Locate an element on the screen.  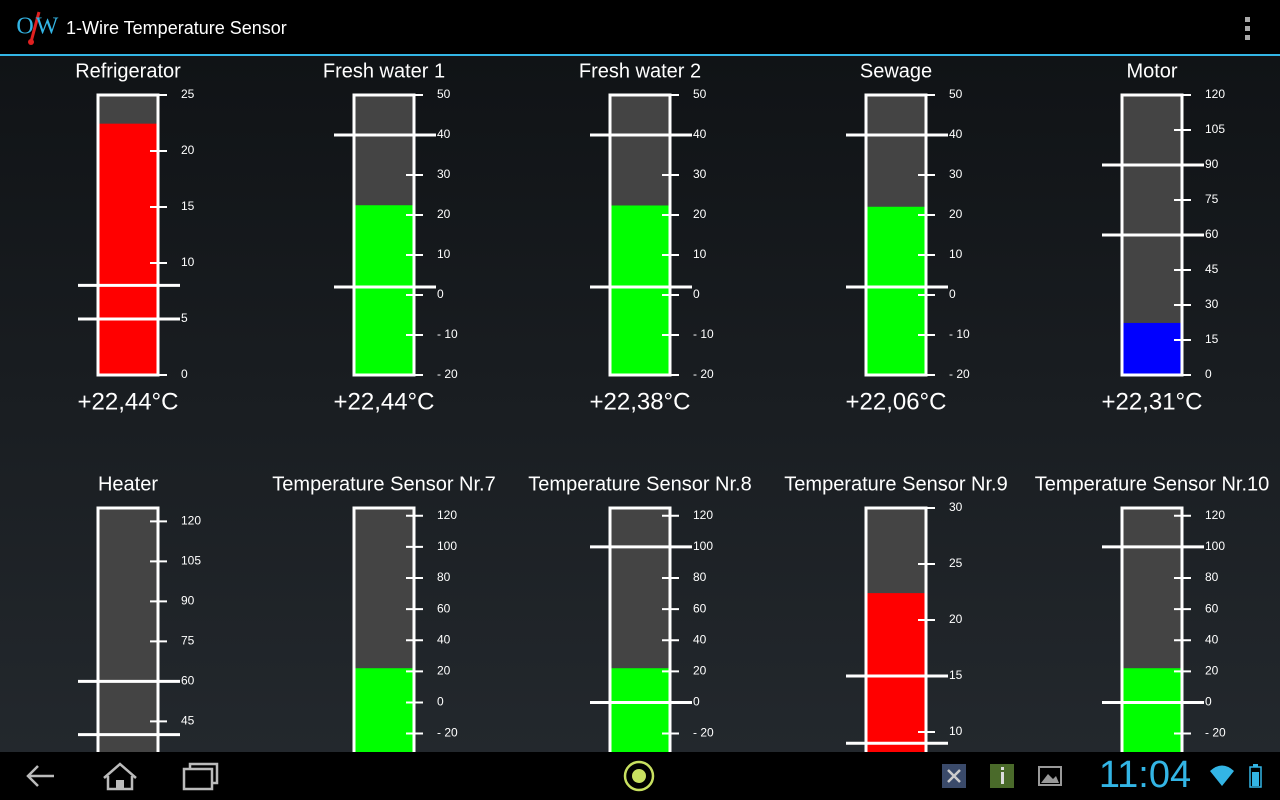
temperature-gauge: Heater 45 60 75 90 105 120 is located at coordinates (139, 612).